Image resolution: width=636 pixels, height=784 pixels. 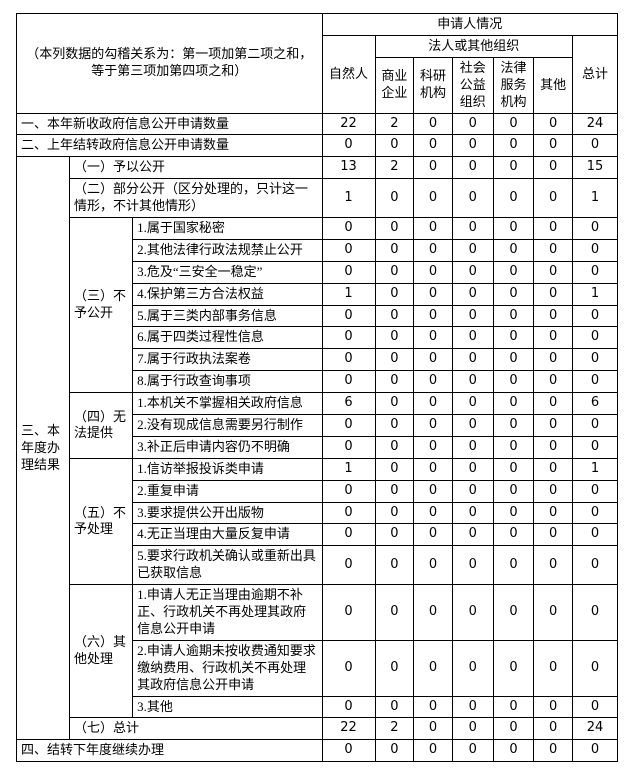 I want to click on value-cell: 6, so click(x=595, y=404).